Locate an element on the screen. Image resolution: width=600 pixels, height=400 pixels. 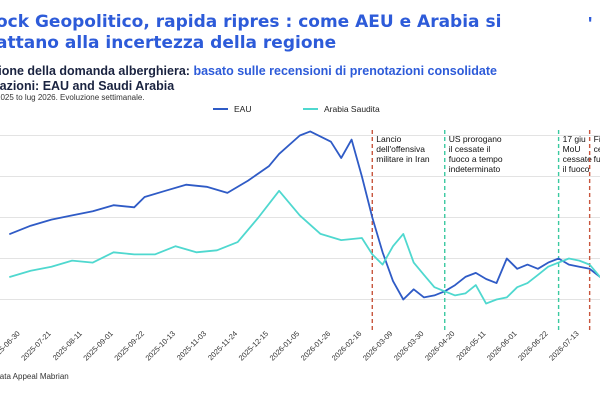
event-label: dell'offensiva is located at coordinates (400, 149).